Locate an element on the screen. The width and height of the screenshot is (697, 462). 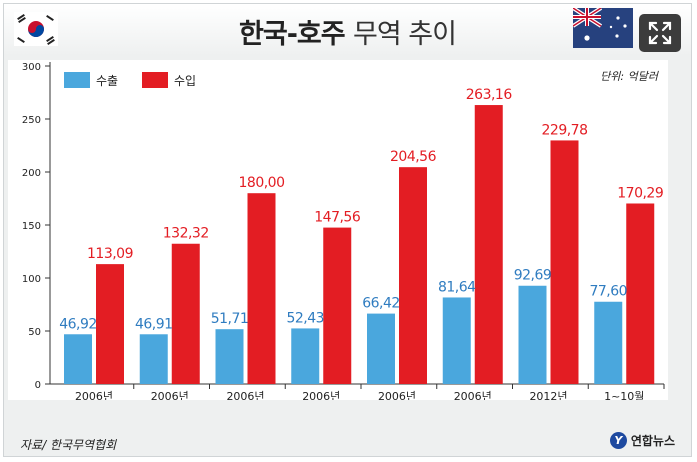
import-value-label: 229,78 is located at coordinates (565, 130).